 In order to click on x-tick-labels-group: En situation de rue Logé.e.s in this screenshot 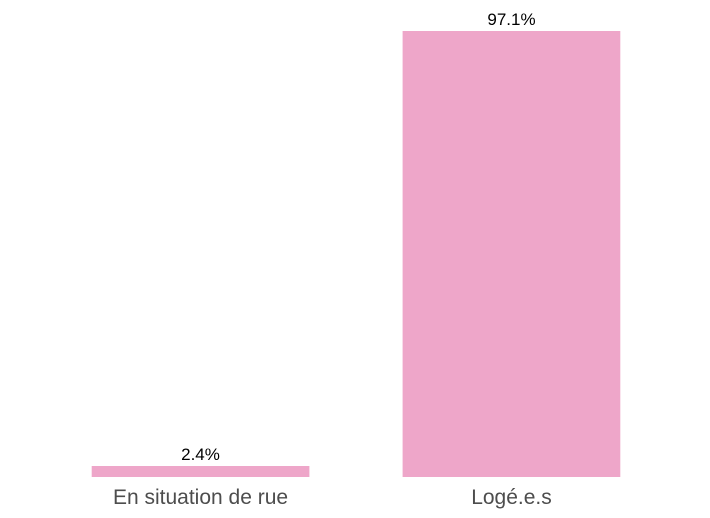, I will do `click(332, 497)`.